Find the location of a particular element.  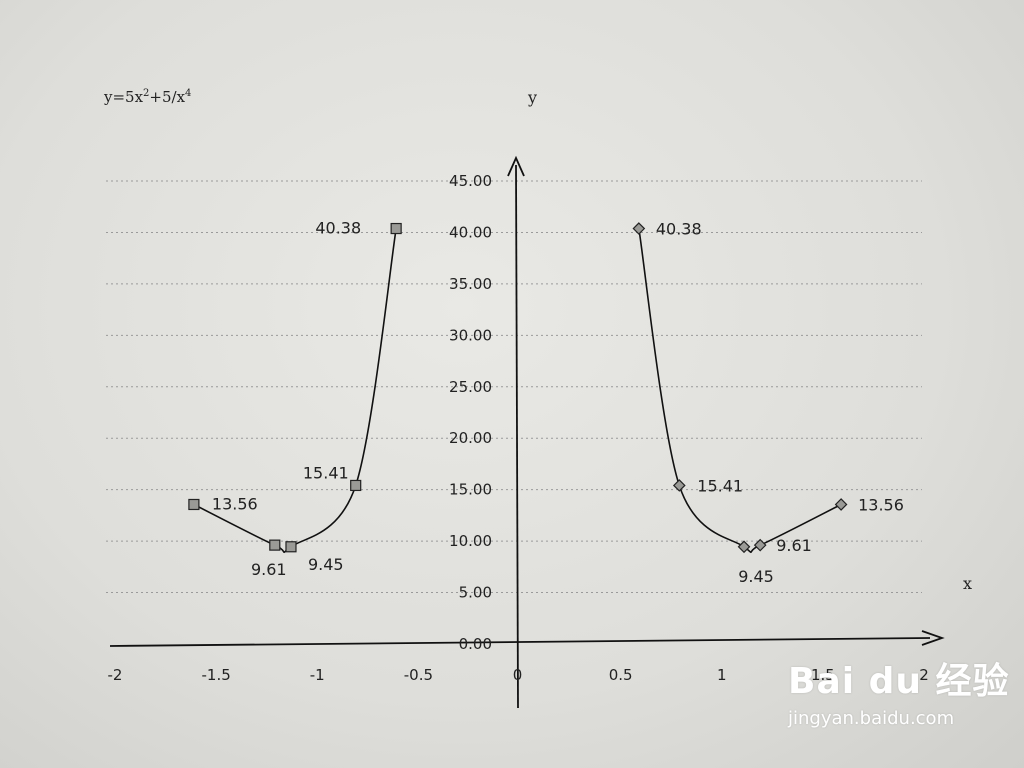

y-tick-label: 0.00 is located at coordinates (475, 644).